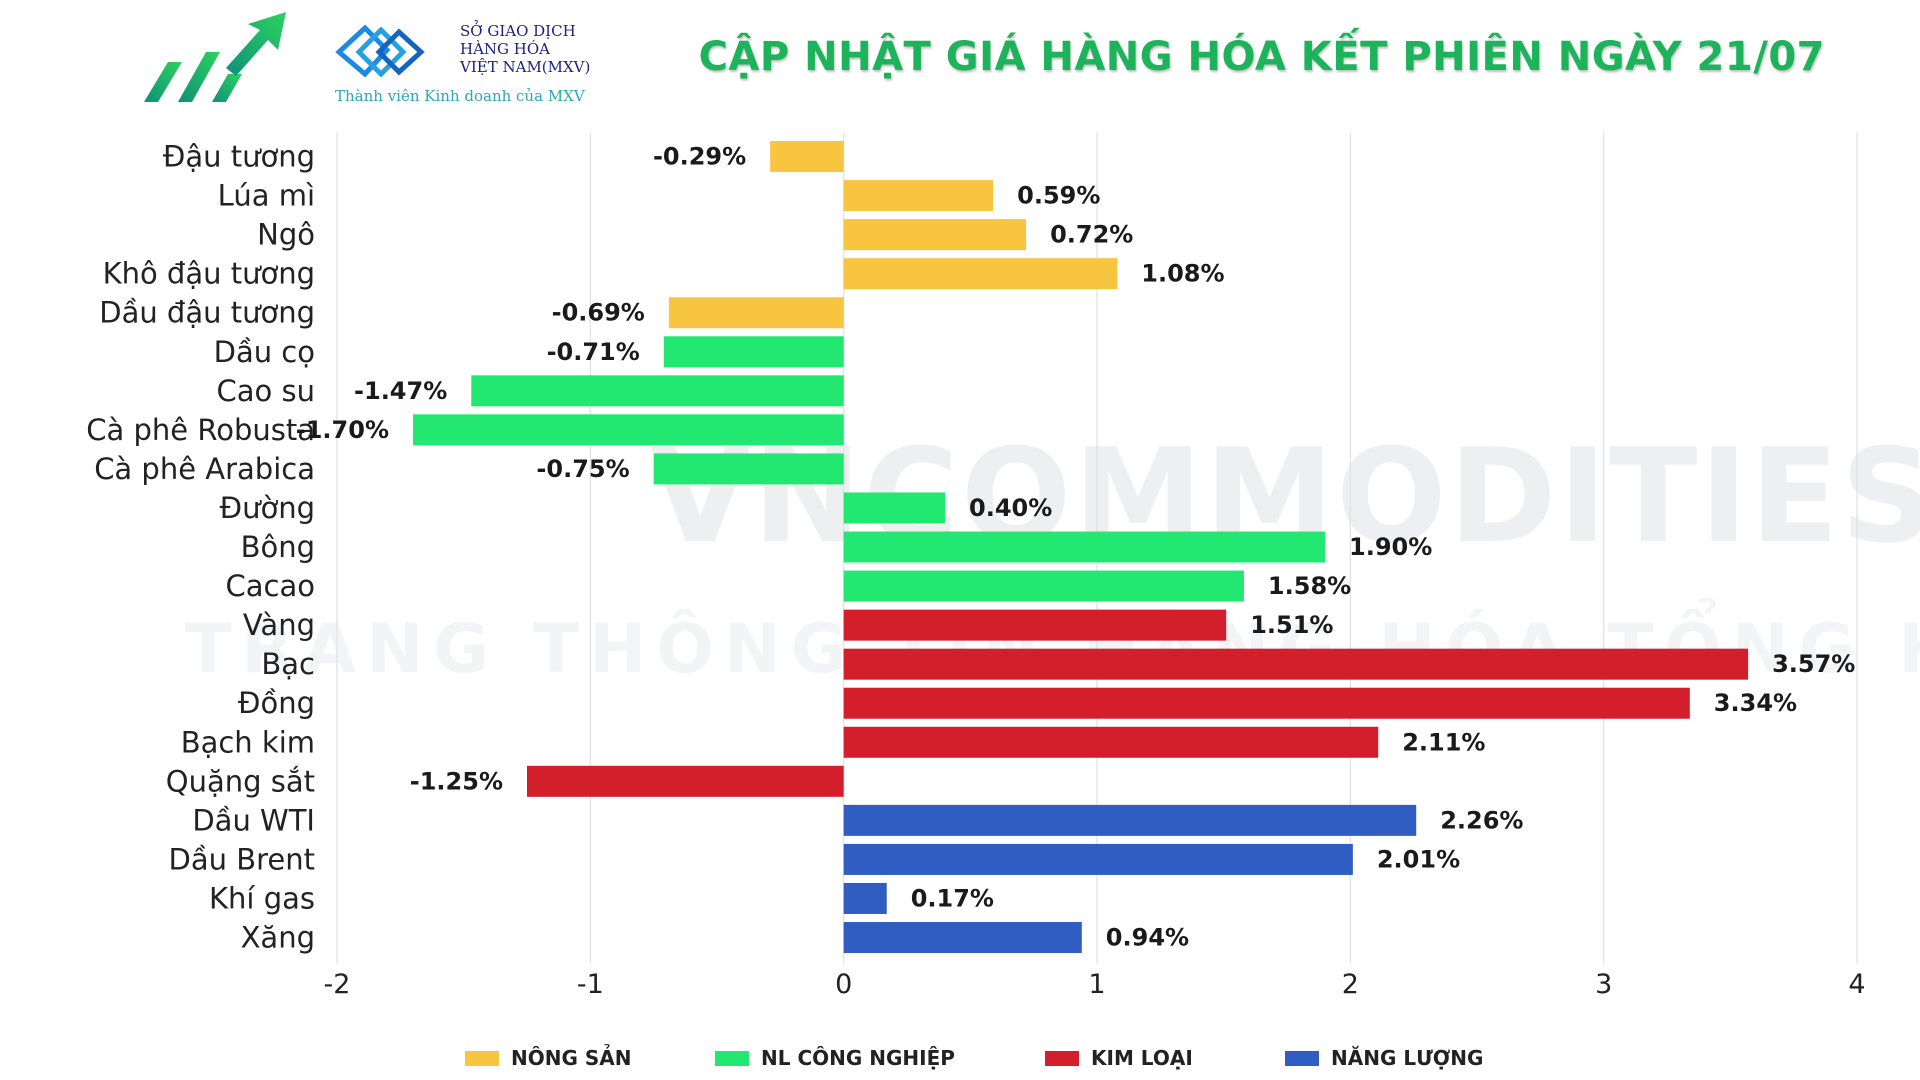  I want to click on category-label: Dầu cọ, so click(264, 352).